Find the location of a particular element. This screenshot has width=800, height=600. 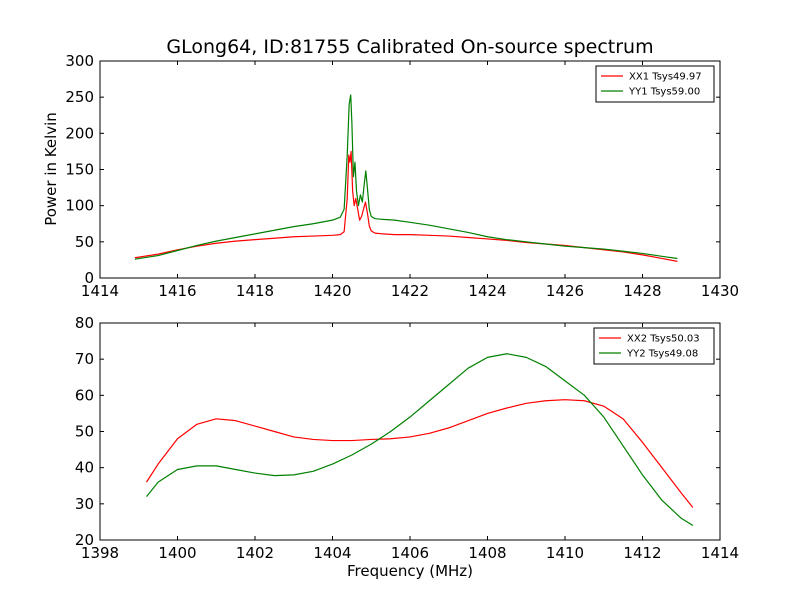

y-tick-label: 100 is located at coordinates (79, 206).